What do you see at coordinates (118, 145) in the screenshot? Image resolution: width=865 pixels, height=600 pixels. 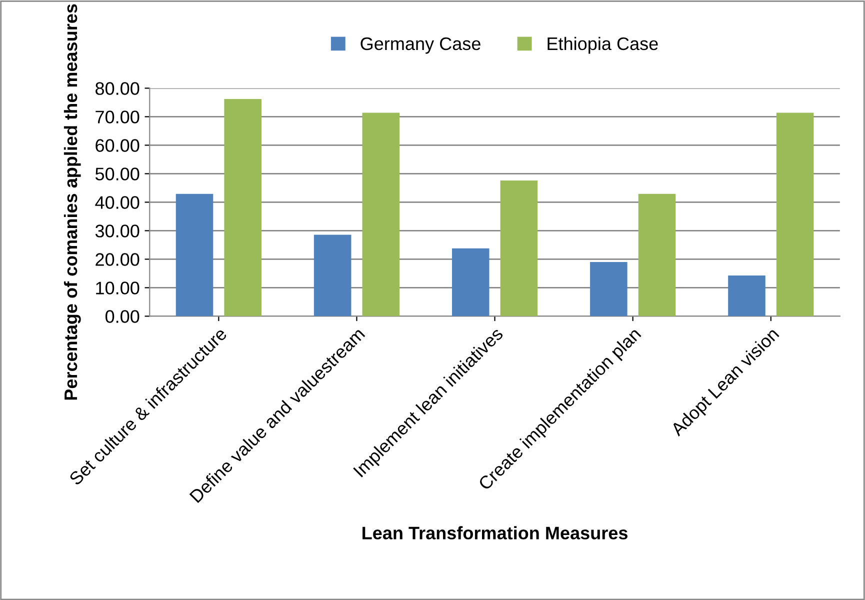 I see `y-tick-label: 60.00` at bounding box center [118, 145].